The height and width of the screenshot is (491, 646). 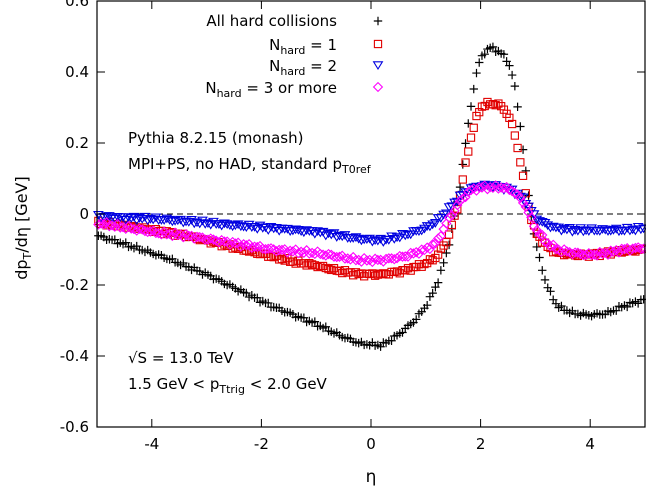 What do you see at coordinates (271, 21) in the screenshot?
I see `legend-label-all-hard: All hard collisions` at bounding box center [271, 21].